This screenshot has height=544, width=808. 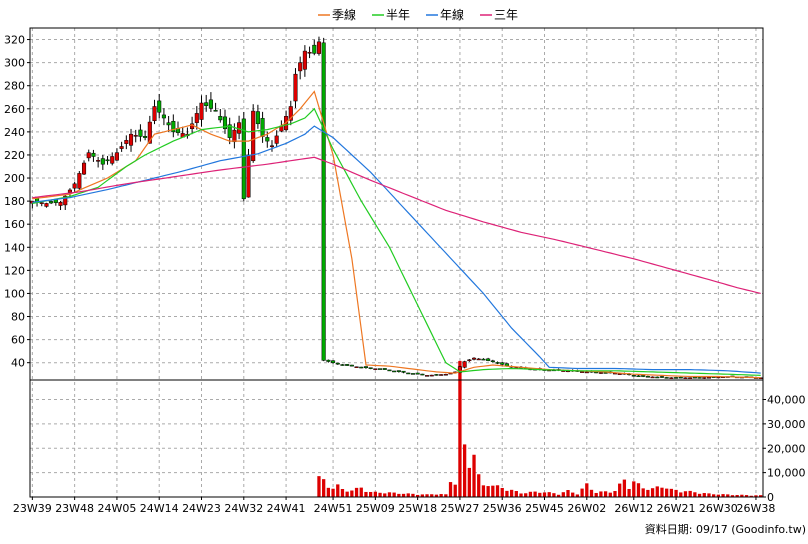 I want to click on x-tick-label: 24W41, so click(x=286, y=508).